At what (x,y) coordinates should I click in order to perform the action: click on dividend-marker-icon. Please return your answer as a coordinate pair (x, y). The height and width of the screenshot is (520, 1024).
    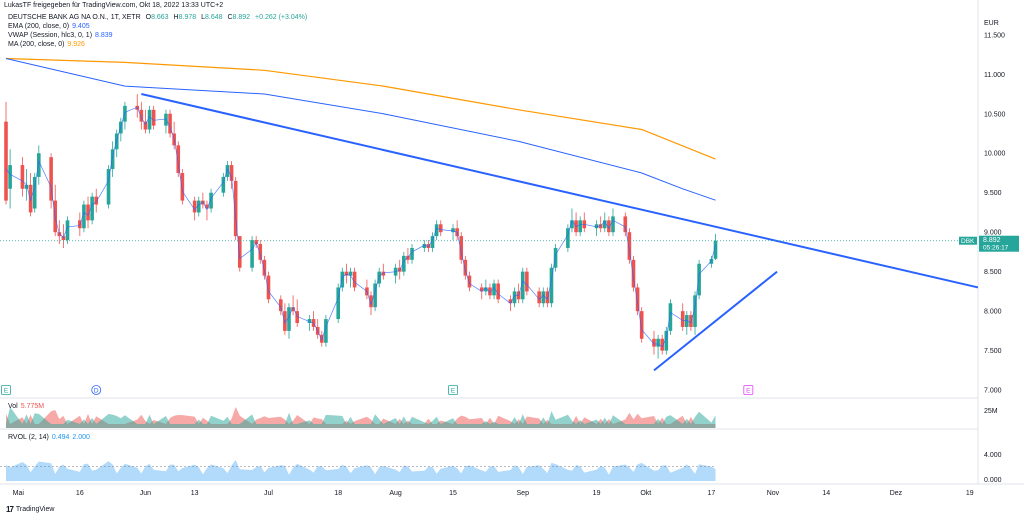
    Looking at the image, I should click on (96, 390).